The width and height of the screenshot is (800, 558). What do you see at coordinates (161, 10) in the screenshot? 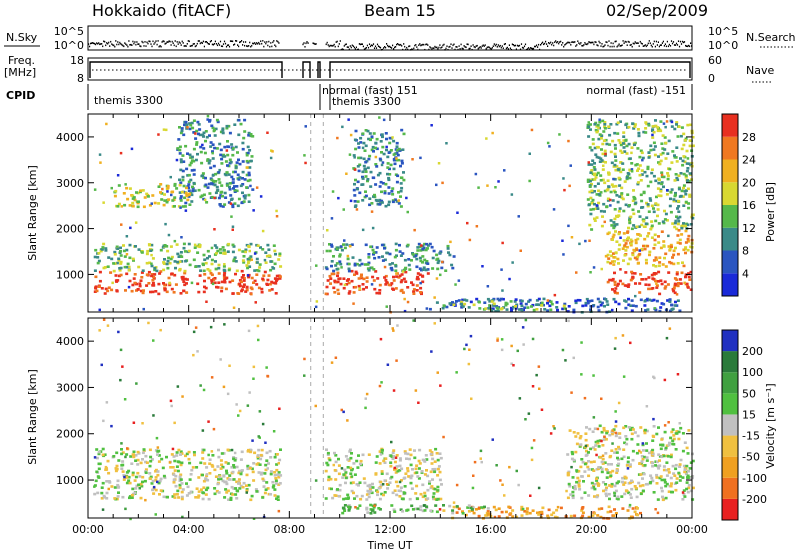
I see `station-title: Hokkaido (fitACF)` at bounding box center [161, 10].